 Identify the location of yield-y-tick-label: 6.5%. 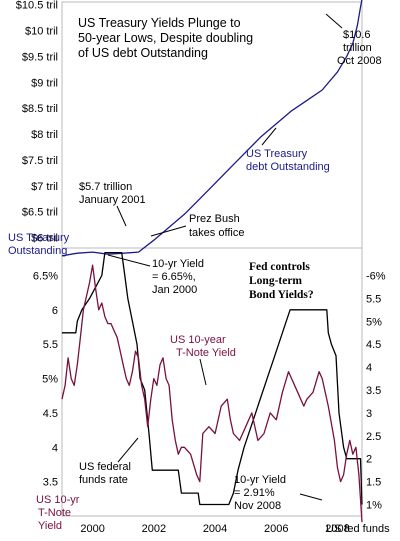
(45, 276).